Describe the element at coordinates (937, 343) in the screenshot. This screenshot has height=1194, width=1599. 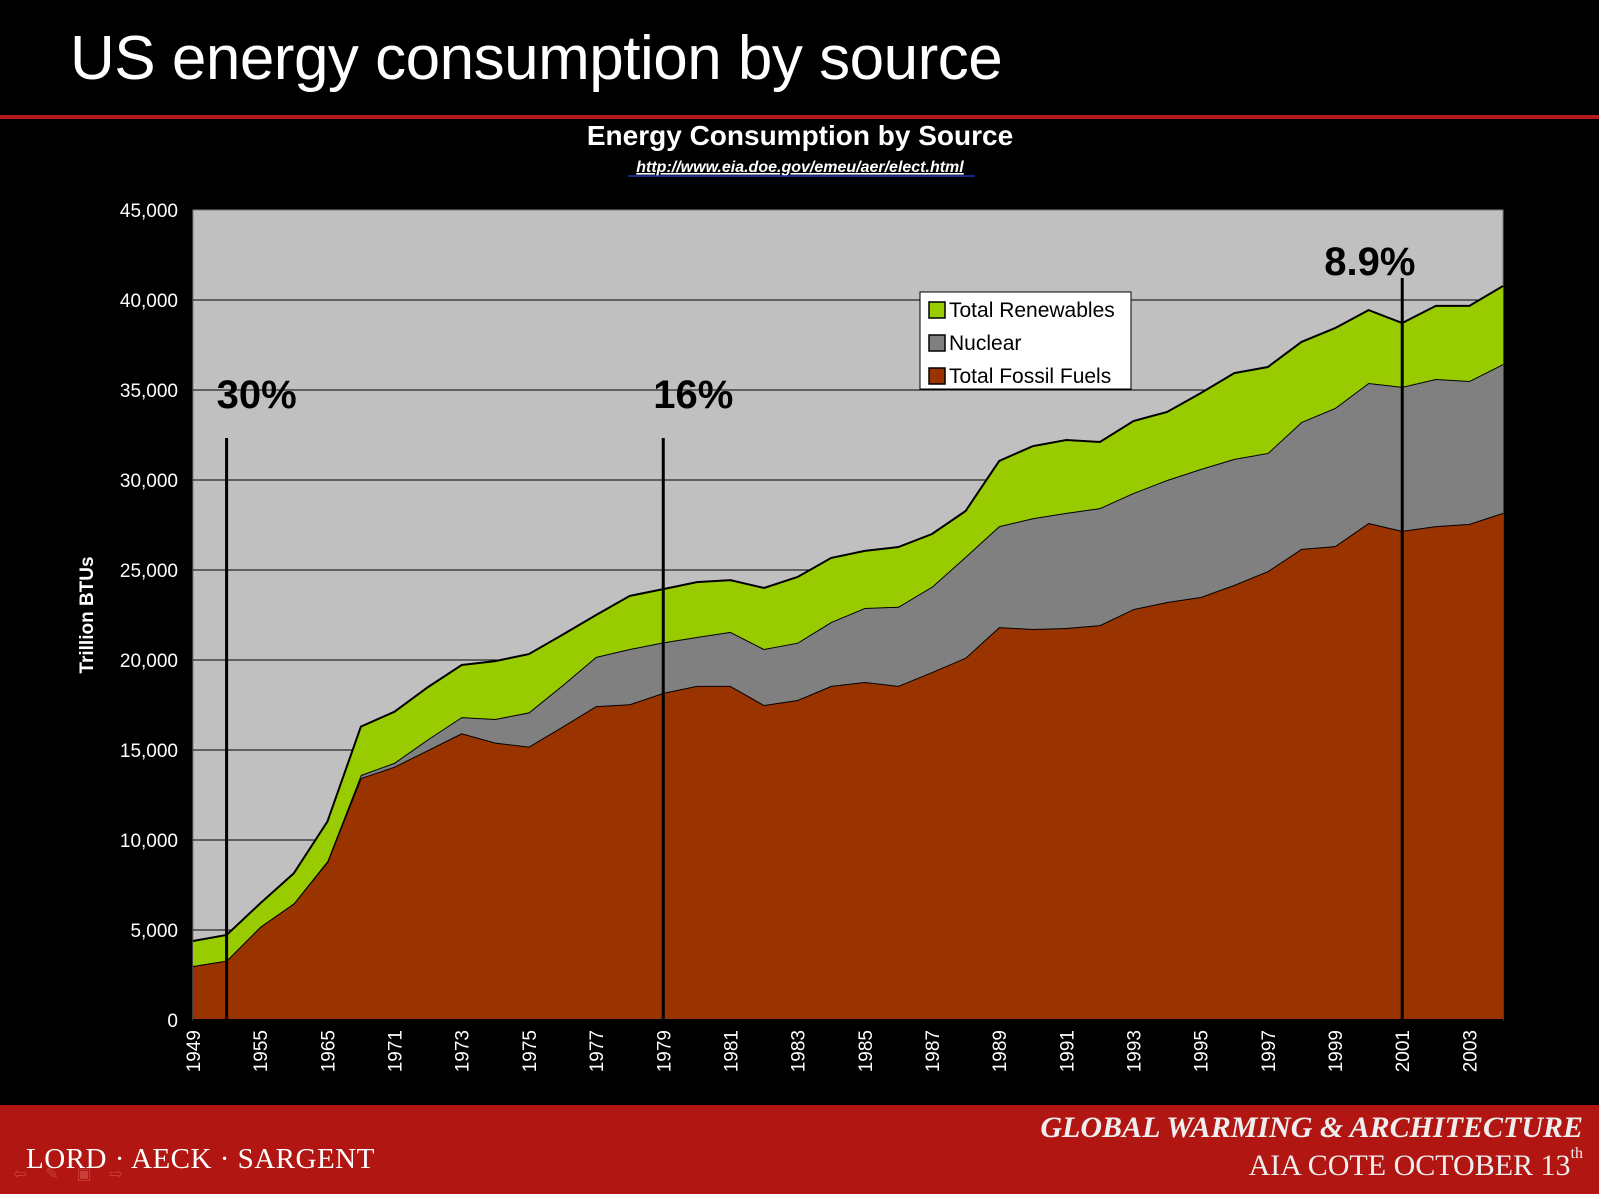
I see `legend-swatch-nuclear` at that location.